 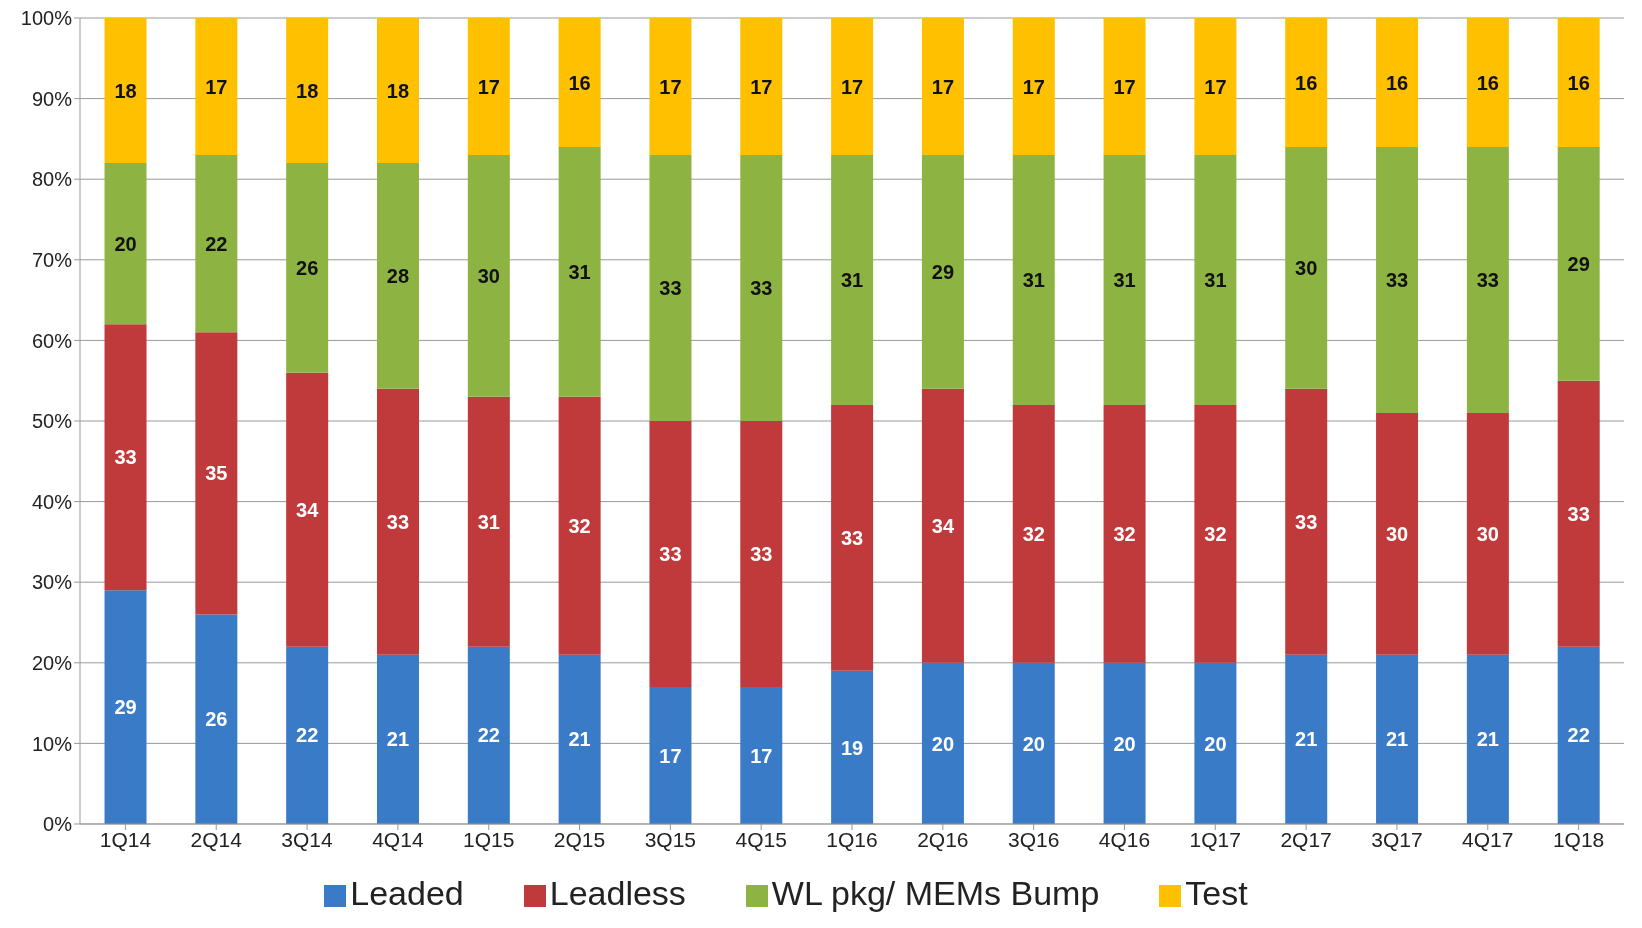 What do you see at coordinates (46, 18) in the screenshot?
I see `y-tick-label: 100%` at bounding box center [46, 18].